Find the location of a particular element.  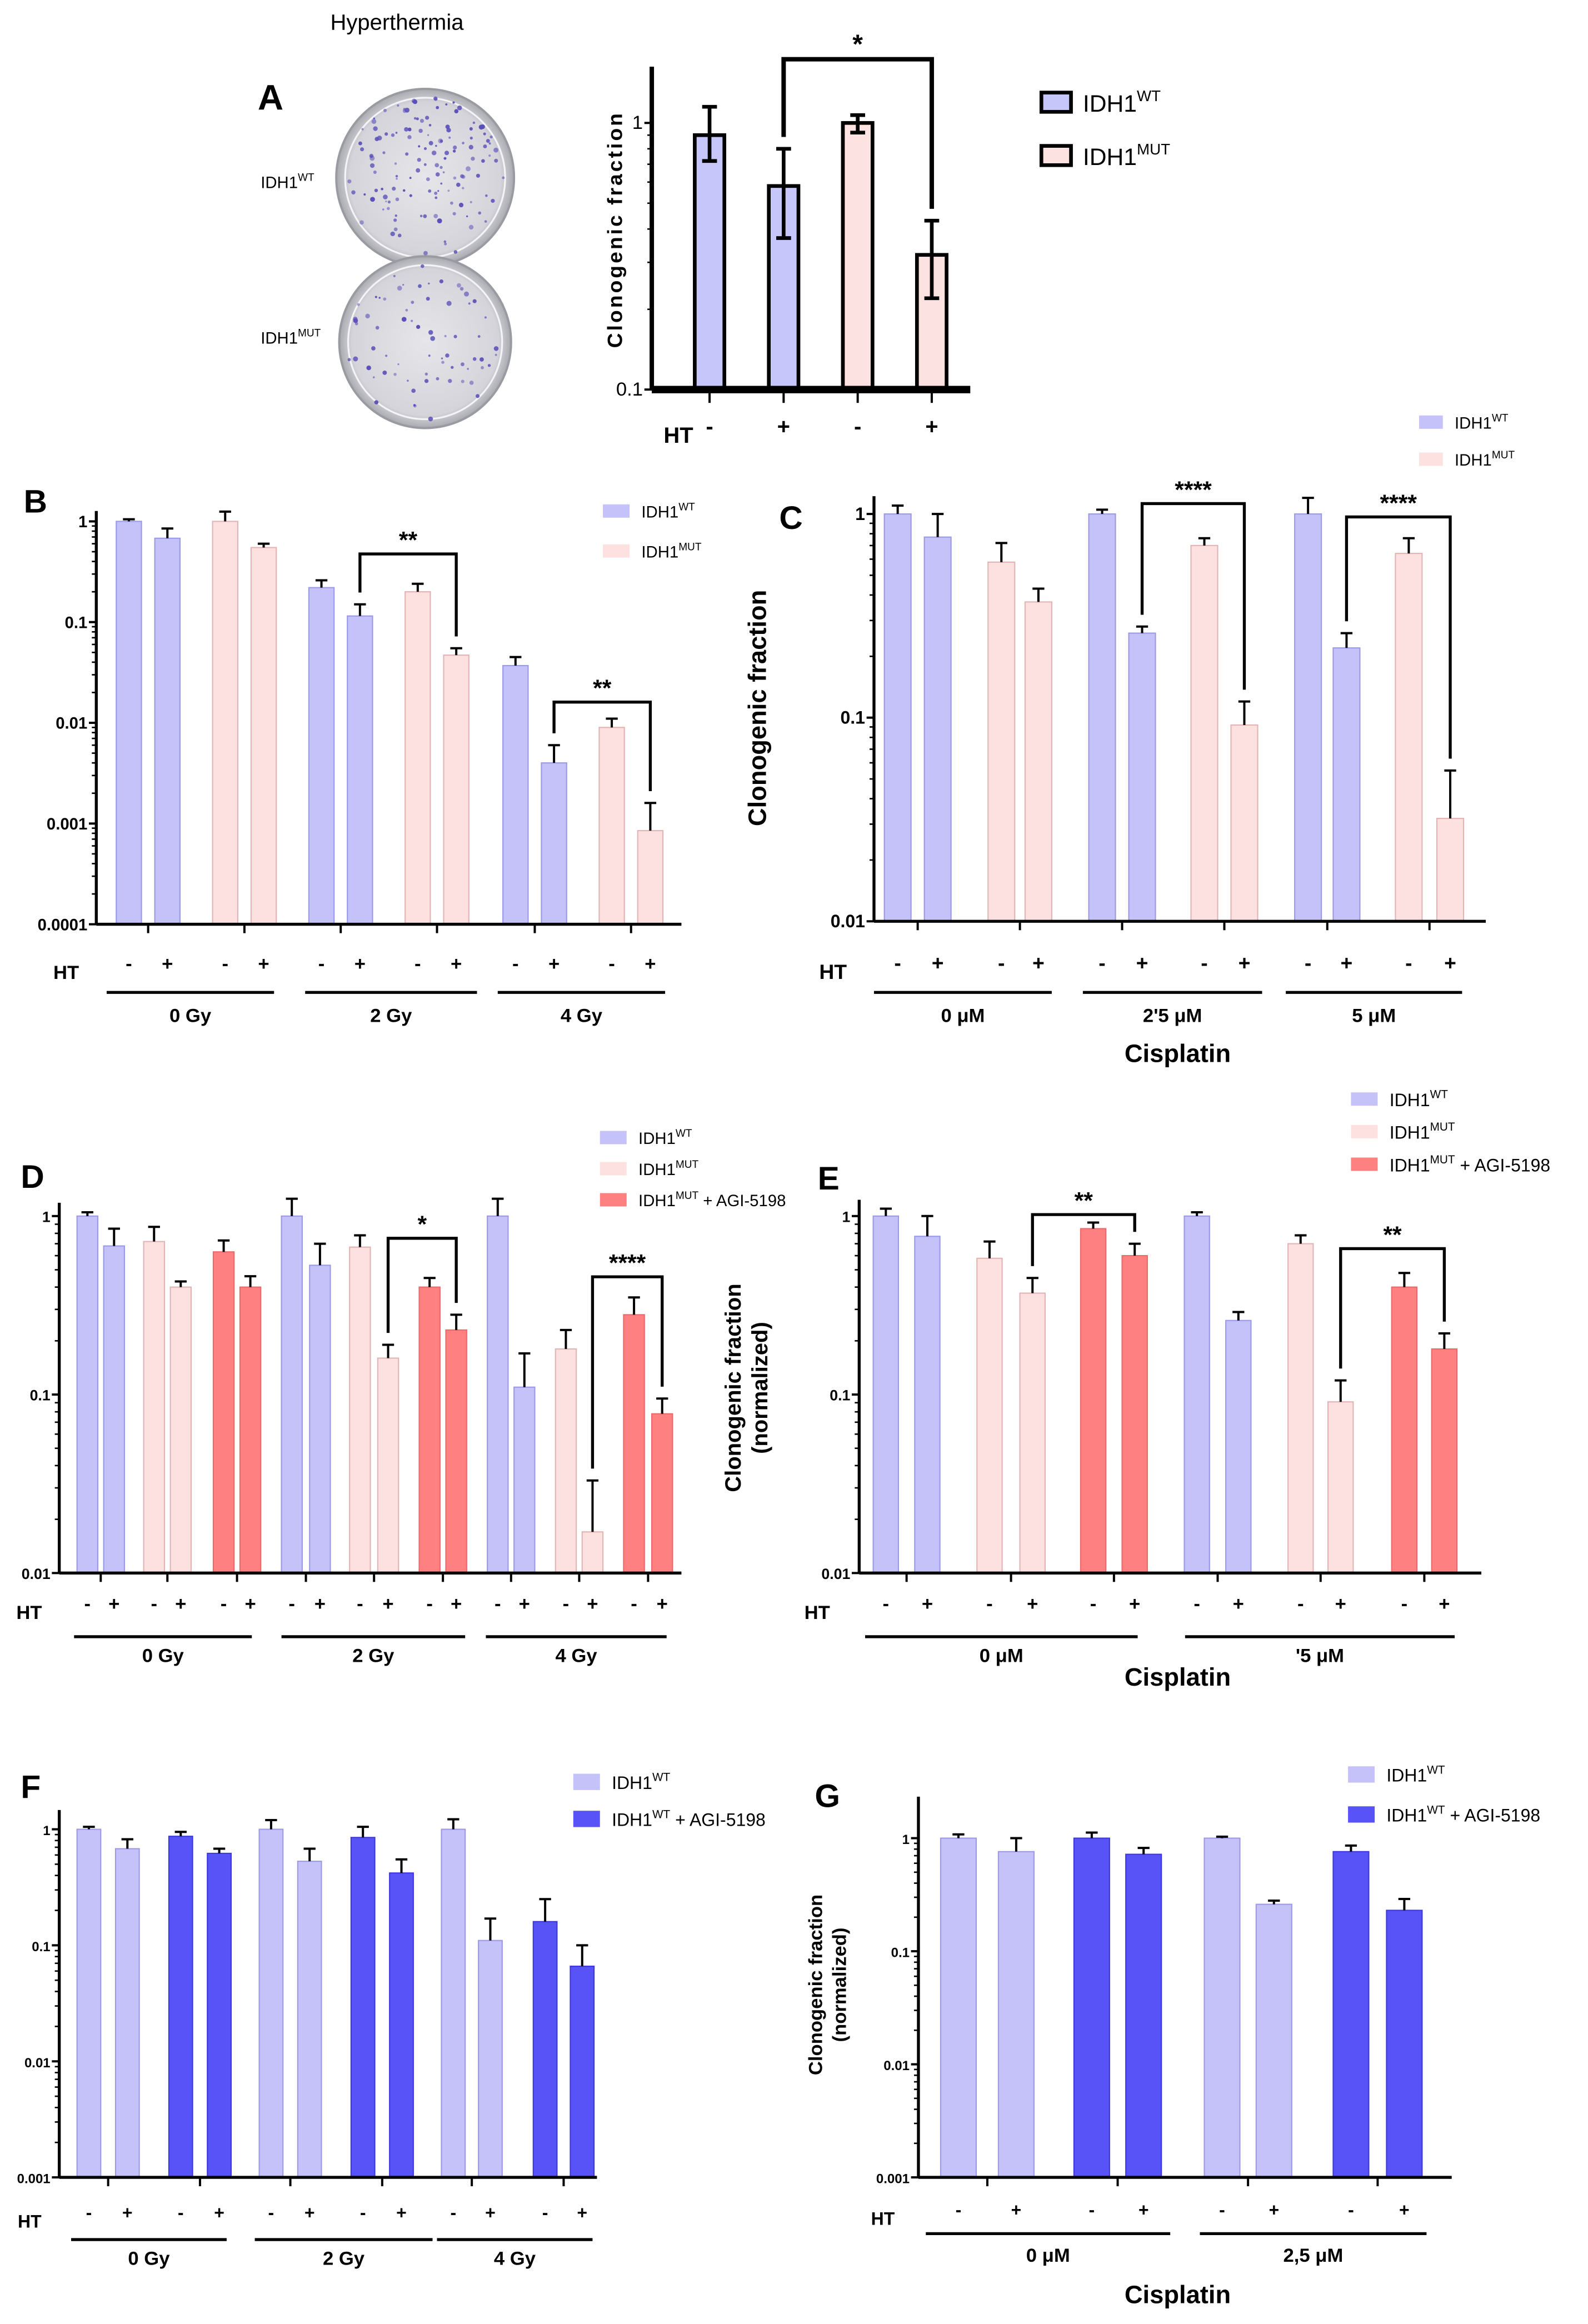

y-axis-title: Clonogenic fraction is located at coordinates (615, 229).